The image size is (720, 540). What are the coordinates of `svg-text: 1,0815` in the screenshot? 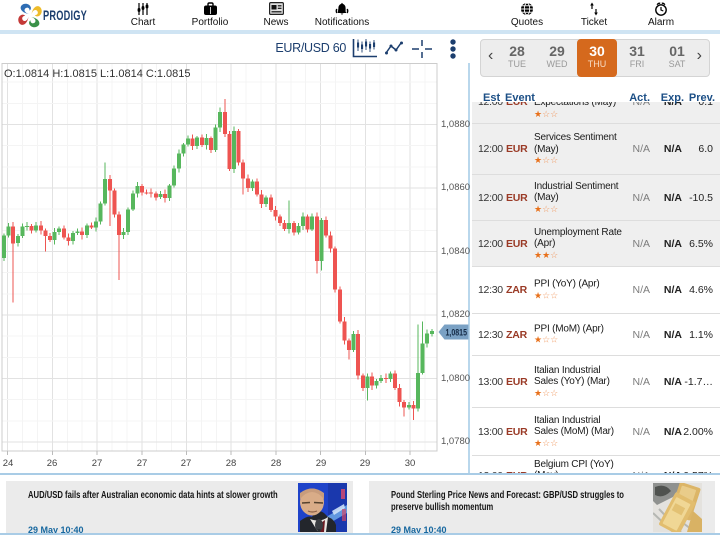 It's located at (457, 332).